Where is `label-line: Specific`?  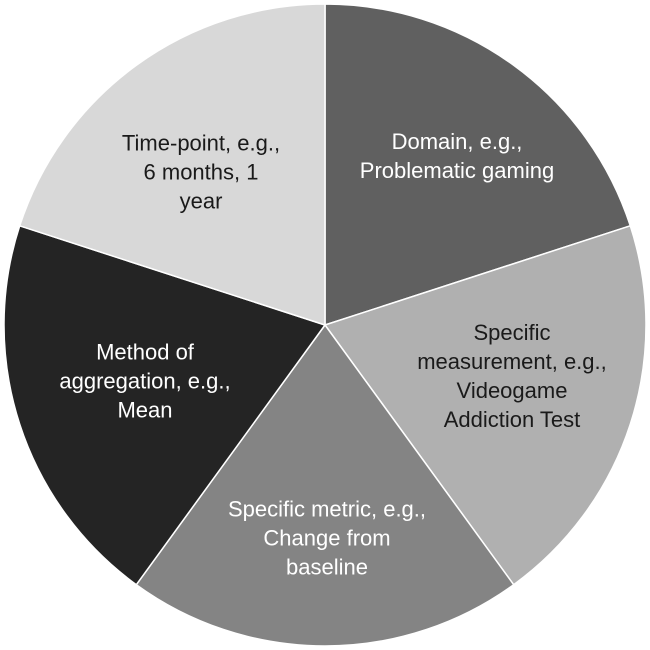
label-line: Specific is located at coordinates (512, 332).